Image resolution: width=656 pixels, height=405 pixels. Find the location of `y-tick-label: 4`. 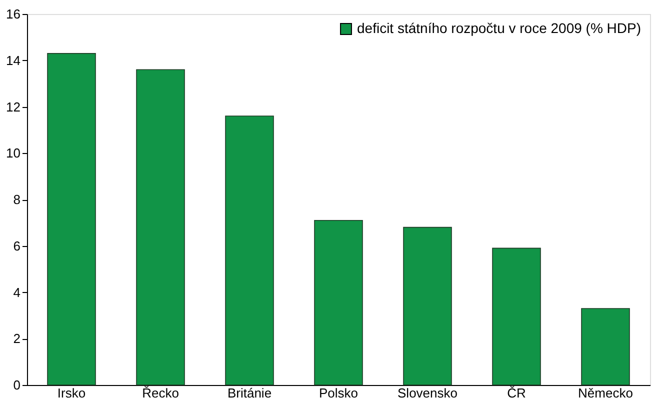

y-tick-label: 4 is located at coordinates (16, 292).